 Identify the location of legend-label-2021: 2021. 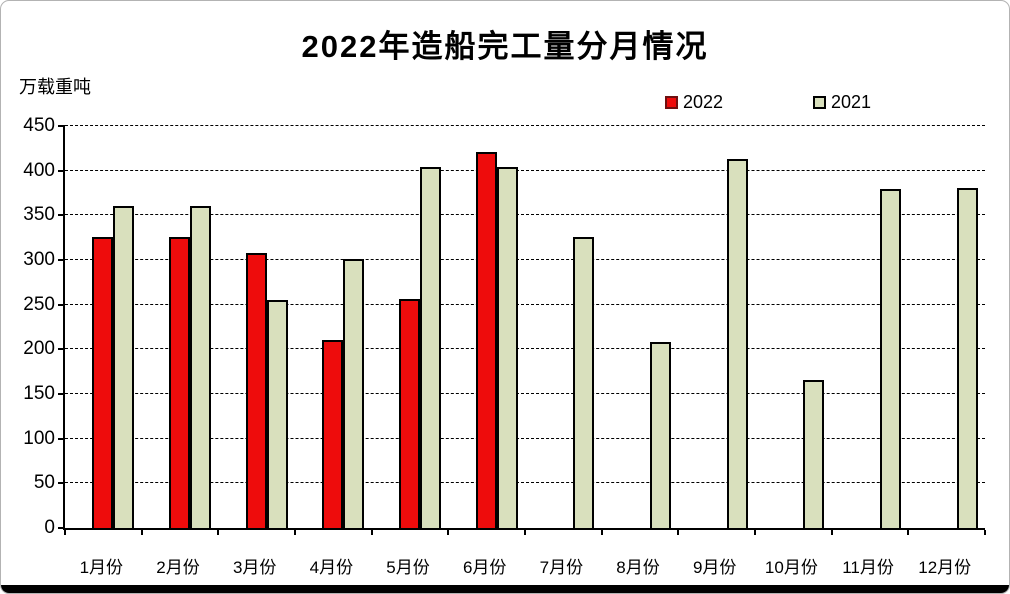
(851, 102).